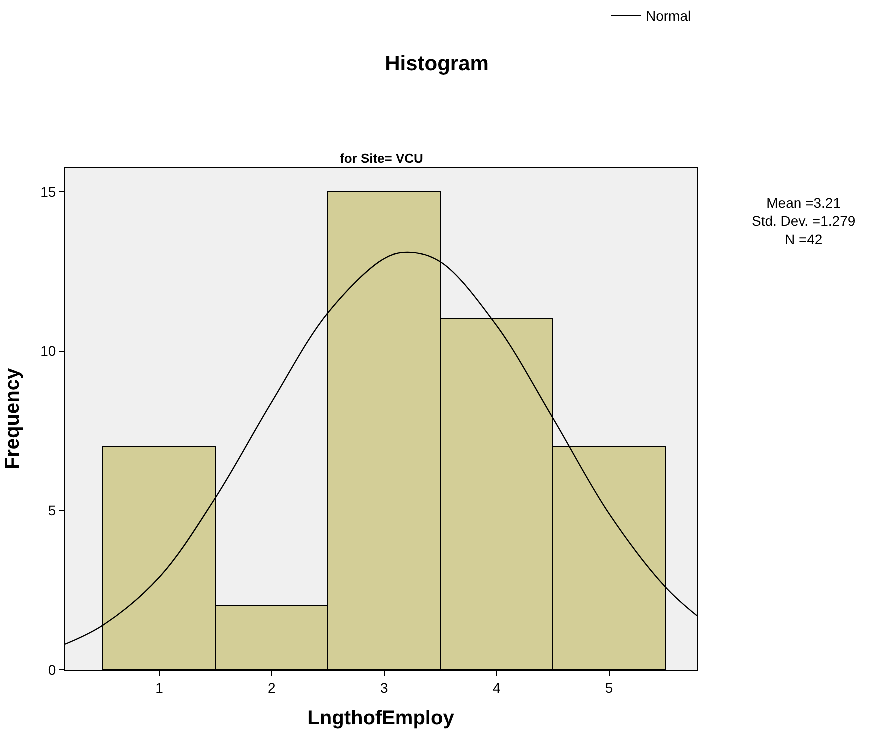 The width and height of the screenshot is (874, 744). I want to click on x-tick-label: 1, so click(160, 688).